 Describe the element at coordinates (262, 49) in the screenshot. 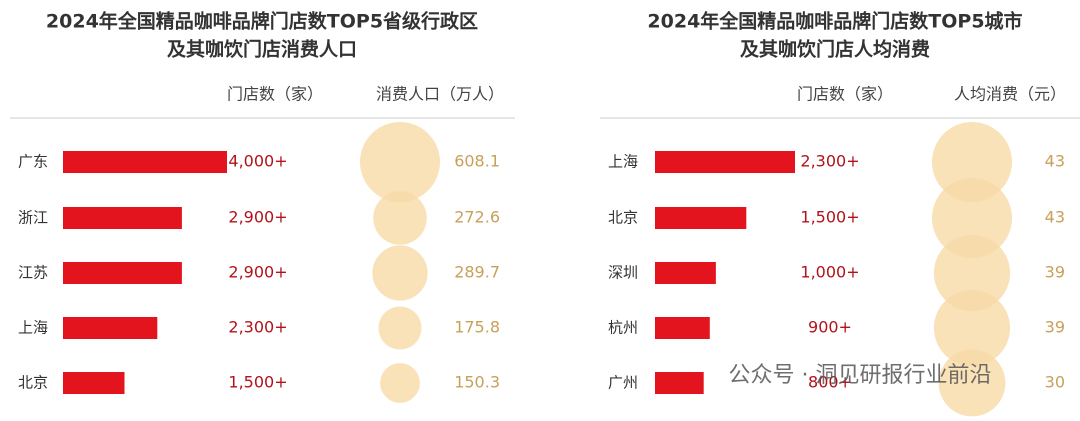

I see `chart-title: 及其咖饮门店消费人口` at that location.